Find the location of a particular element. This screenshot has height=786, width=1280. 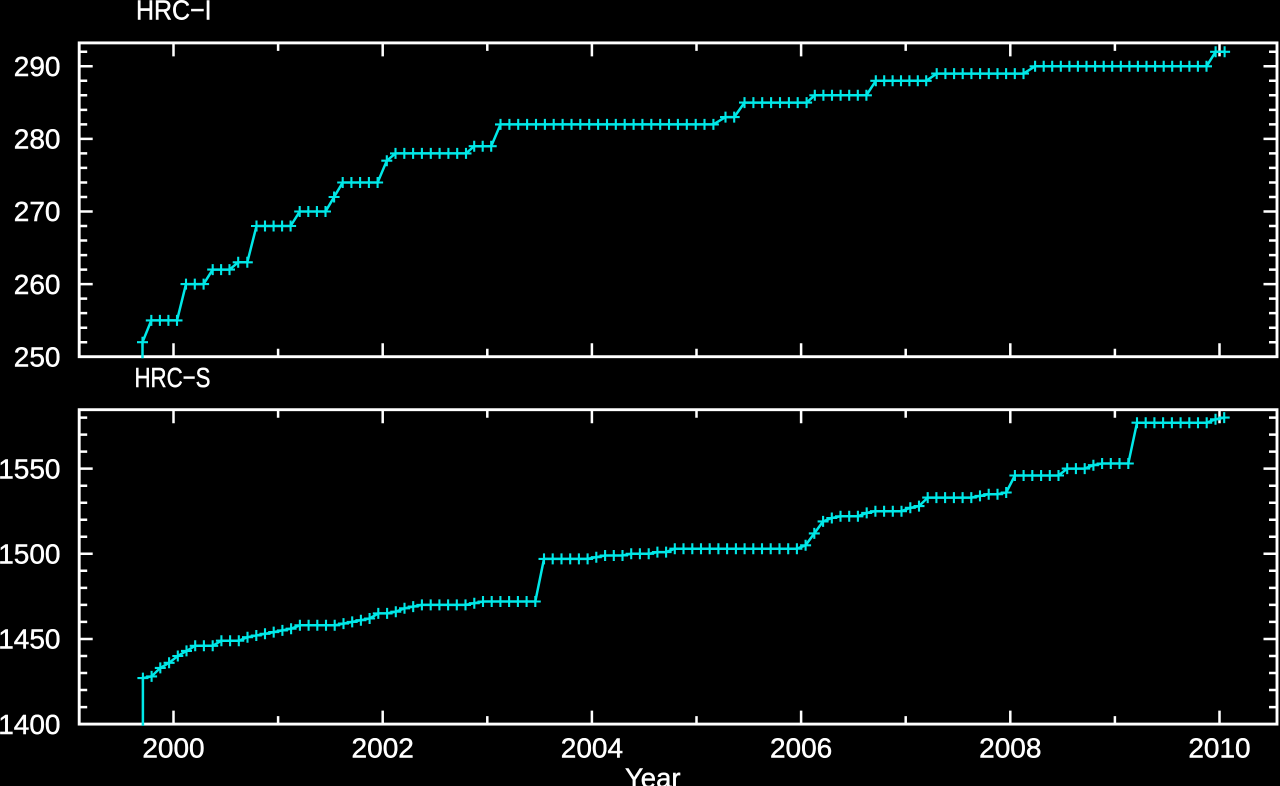

svg-text: 1400 is located at coordinates (30, 724).